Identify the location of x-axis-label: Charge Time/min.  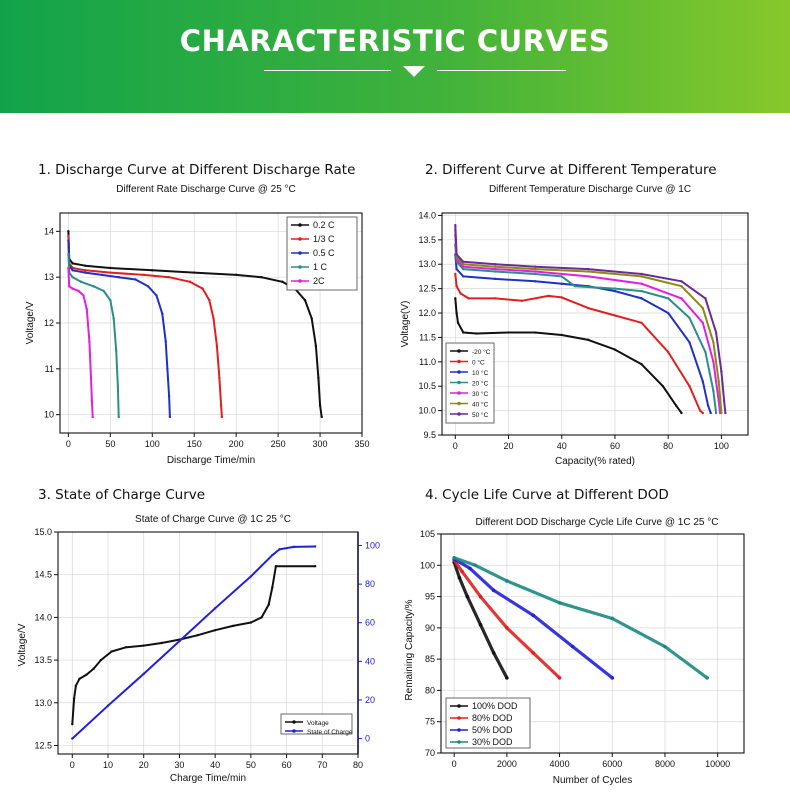
(208, 778).